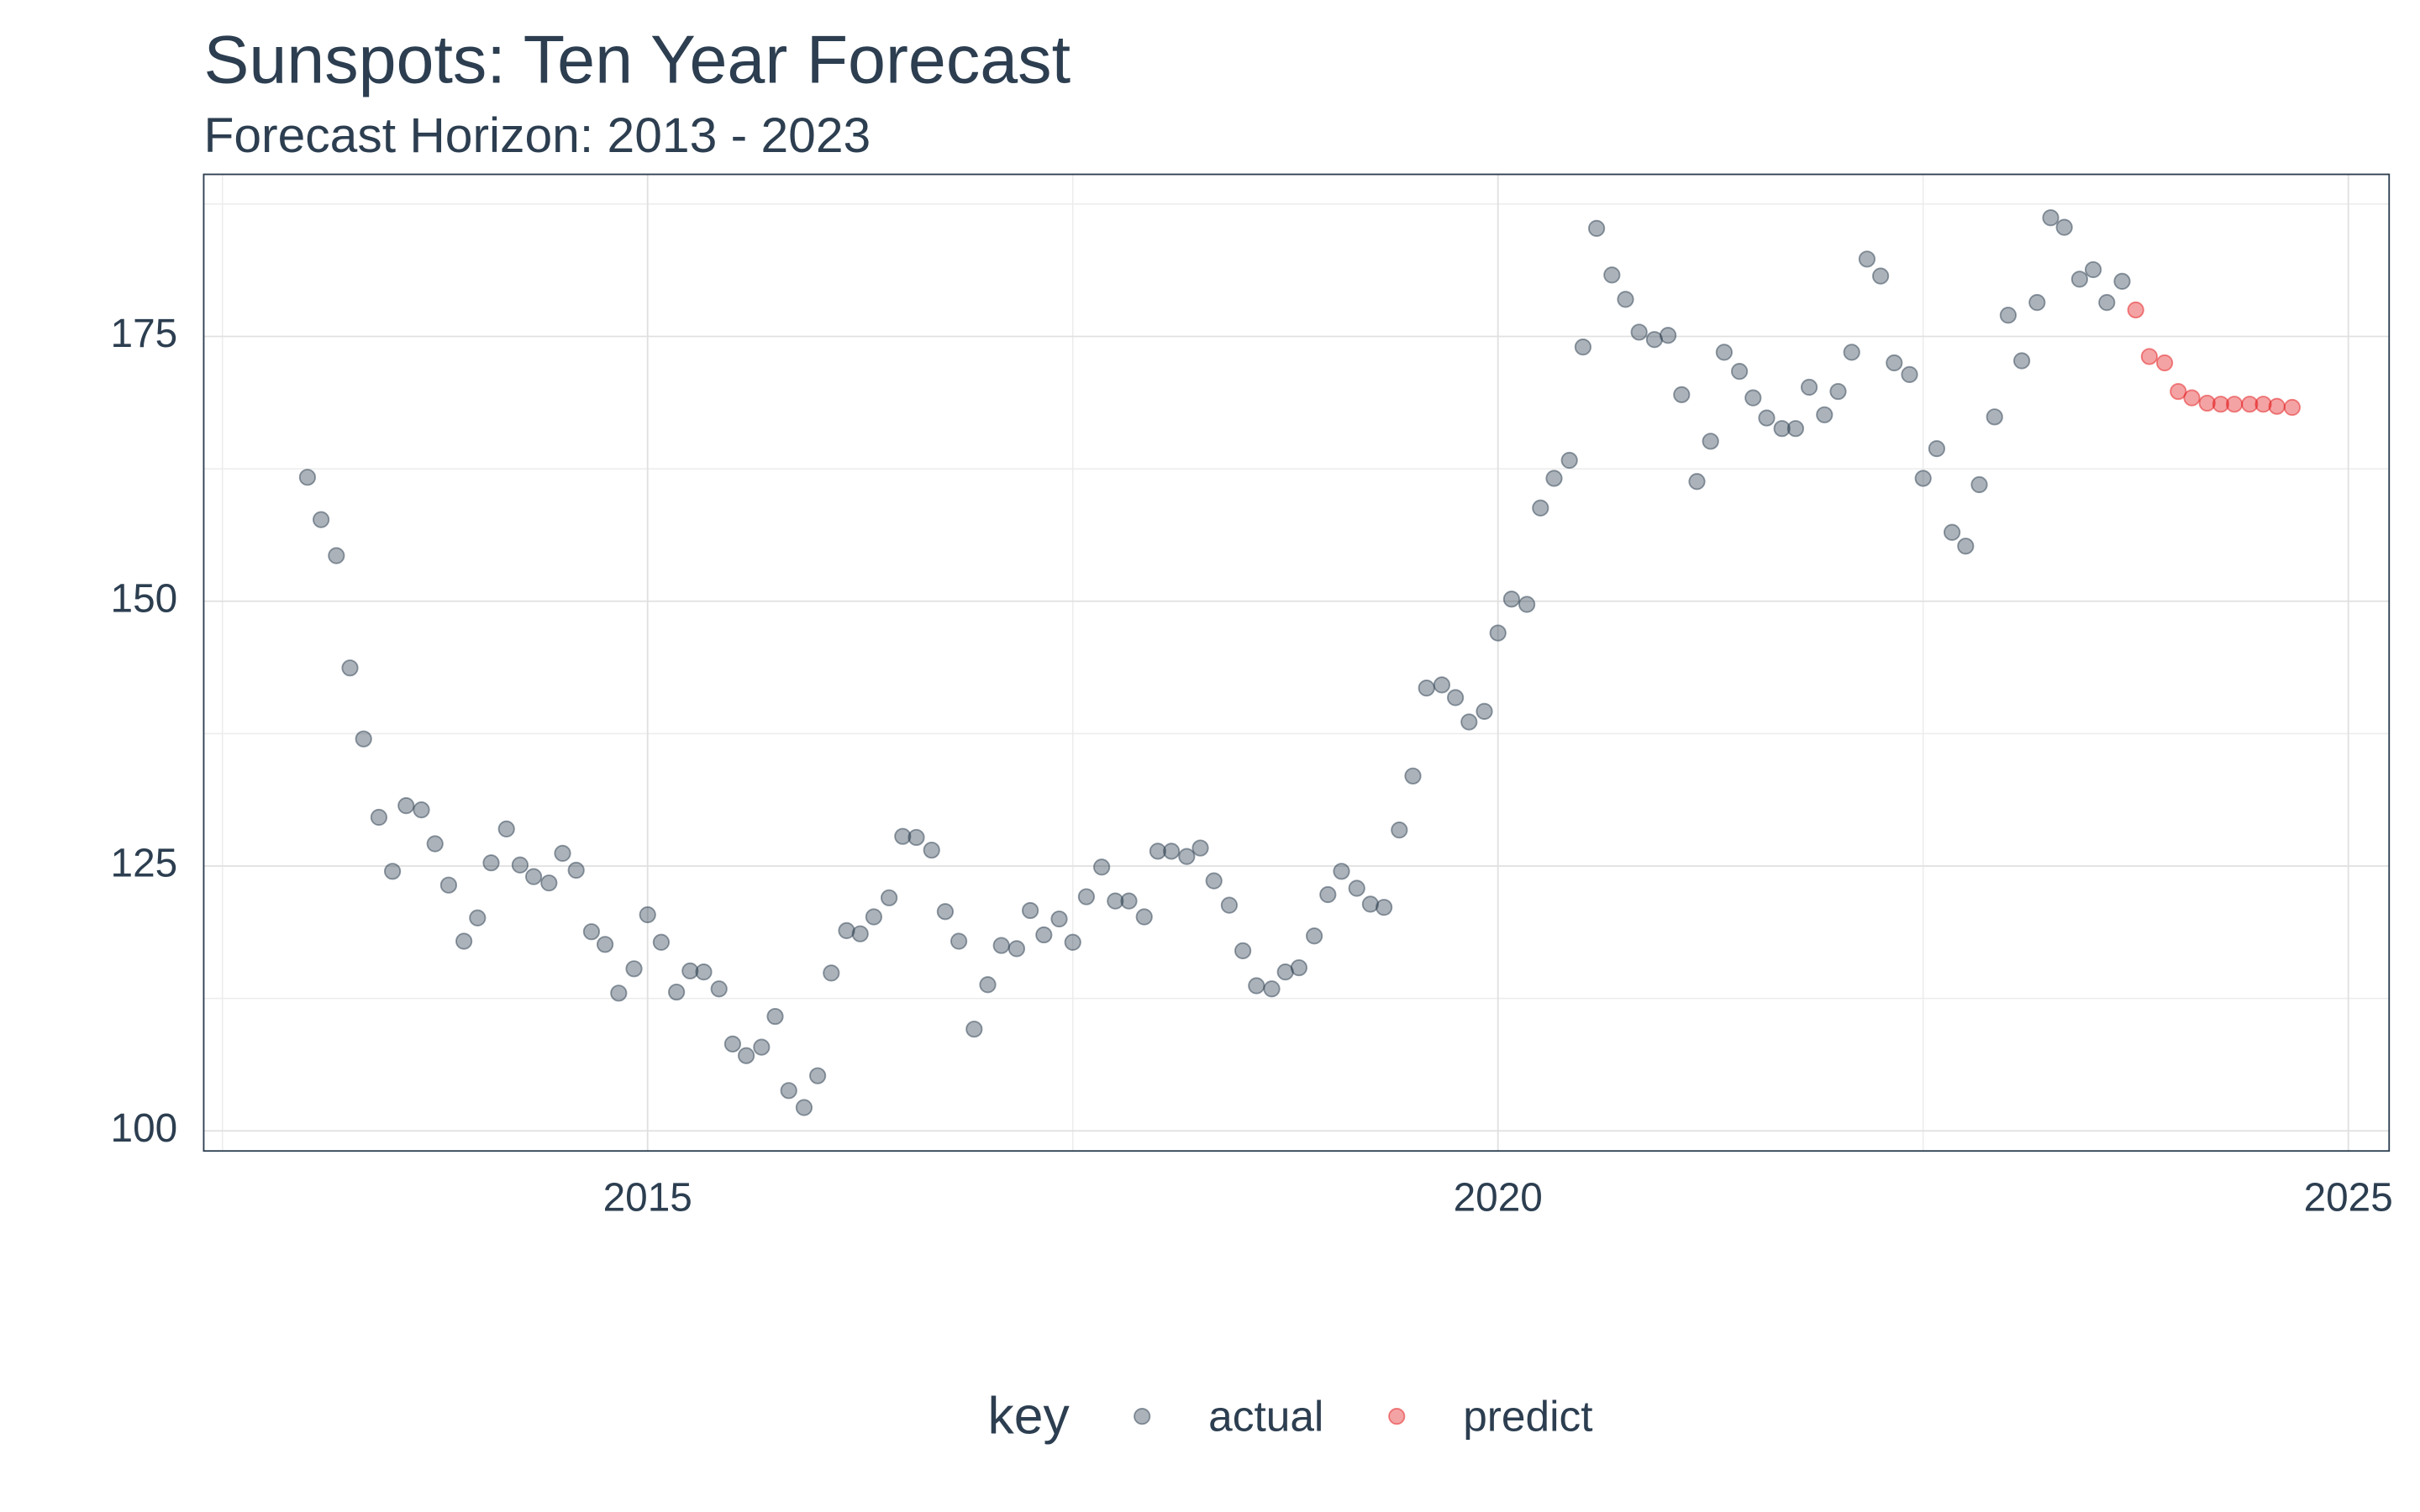 This screenshot has width=2420, height=1512. Describe the element at coordinates (144, 598) in the screenshot. I see `y-tick-label: 150` at that location.